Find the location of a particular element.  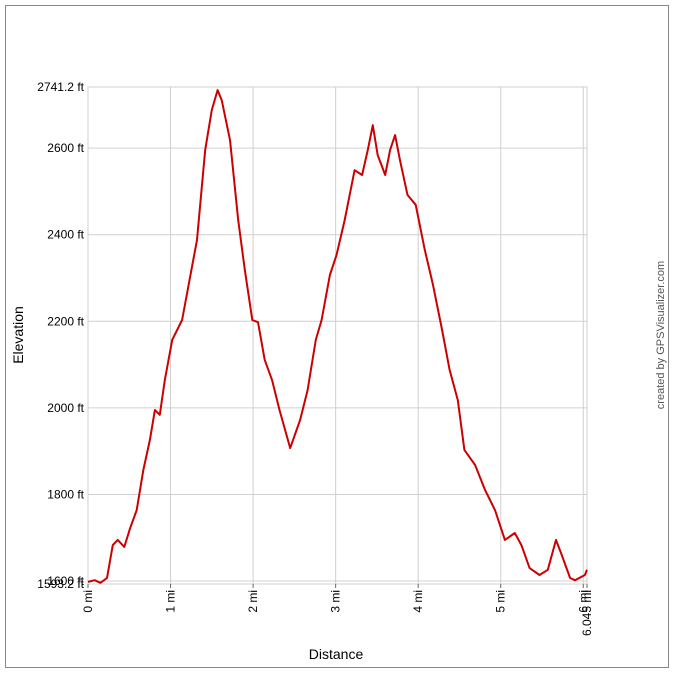

y-tick-label: 2600 ft is located at coordinates (65, 148).